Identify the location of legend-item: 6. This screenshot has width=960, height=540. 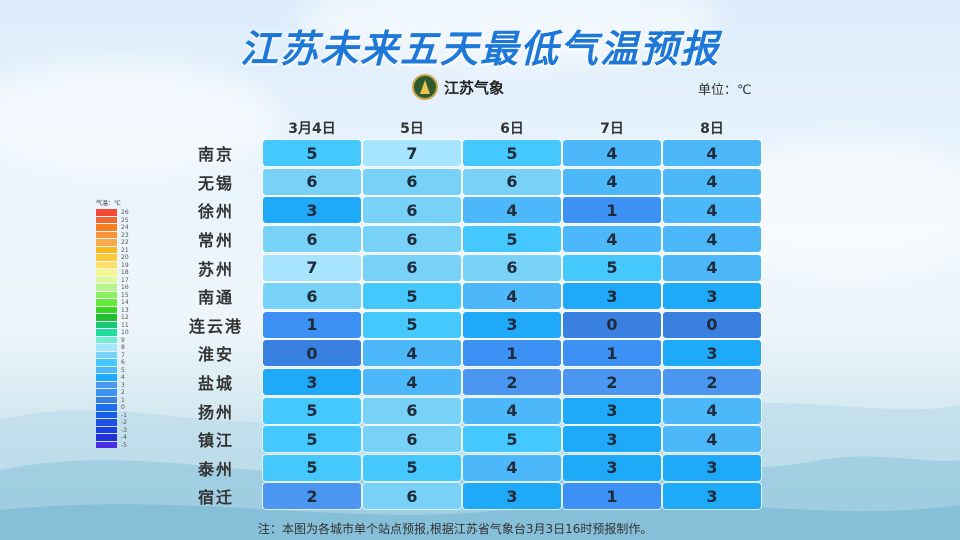
(112, 363).